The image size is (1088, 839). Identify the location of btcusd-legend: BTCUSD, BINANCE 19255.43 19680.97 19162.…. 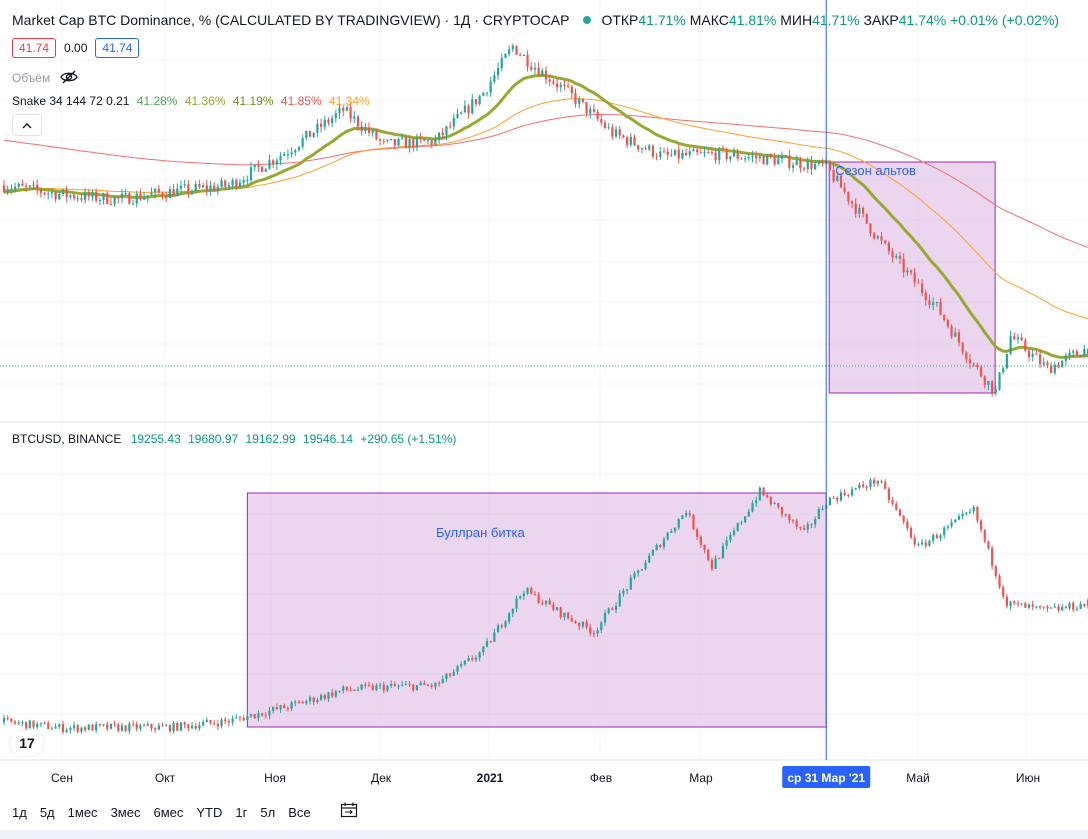
(234, 439).